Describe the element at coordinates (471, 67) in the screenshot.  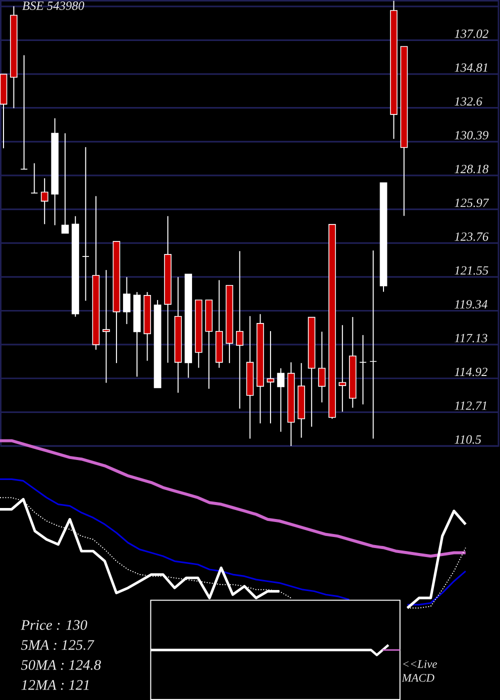
I see `y-tick-label: 134.81` at that location.